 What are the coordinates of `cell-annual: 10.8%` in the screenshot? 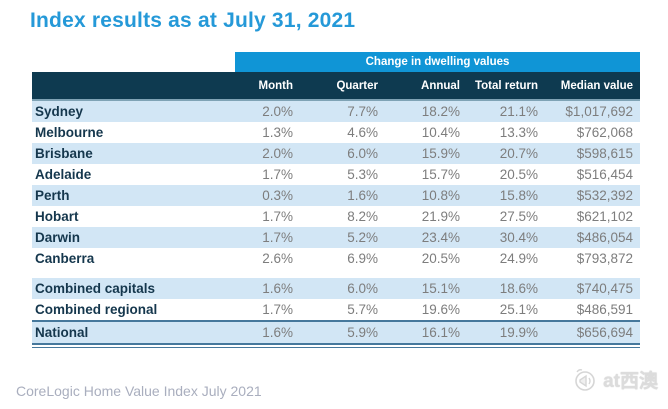 It's located at (440, 195).